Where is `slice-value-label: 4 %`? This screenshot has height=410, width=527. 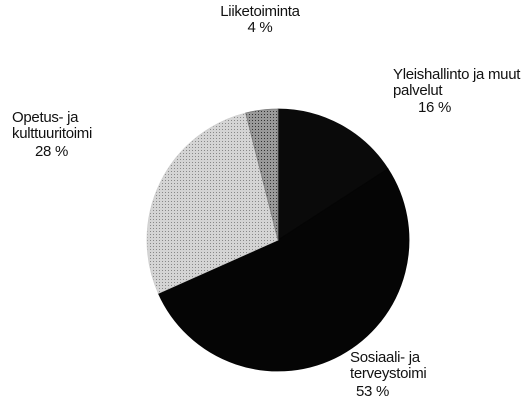 slice-value-label: 4 % is located at coordinates (260, 27).